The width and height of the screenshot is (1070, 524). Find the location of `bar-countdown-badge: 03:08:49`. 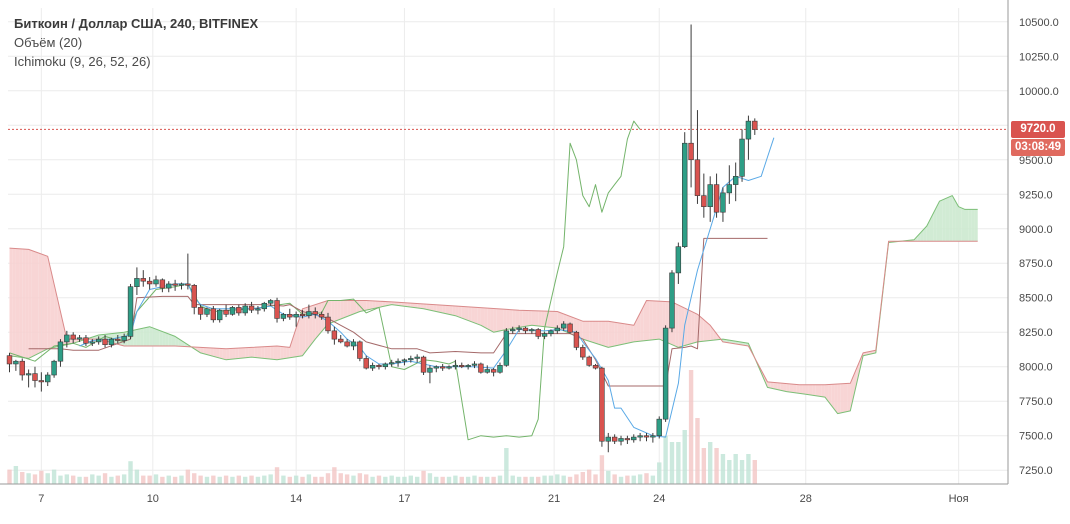

bar-countdown-badge: 03:08:49 is located at coordinates (1038, 147).